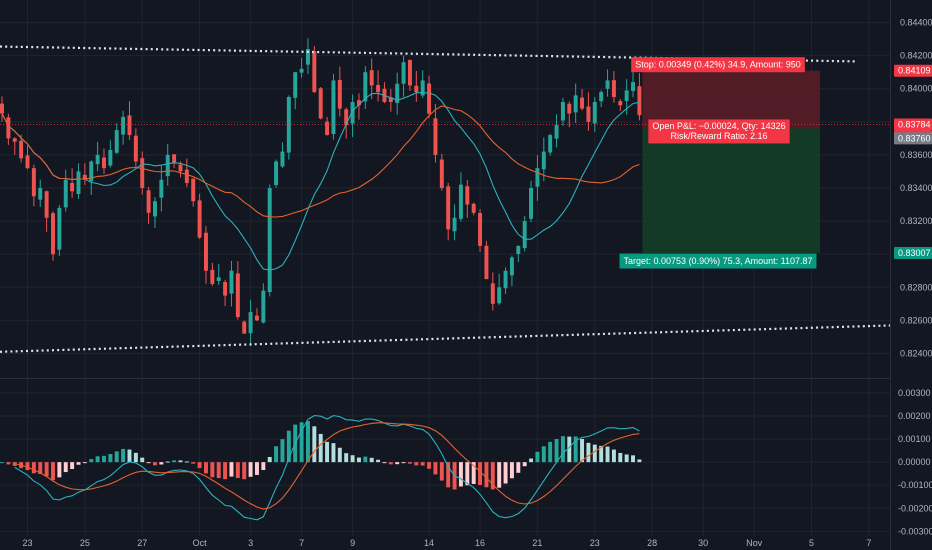  I want to click on price-tag, so click(913, 138).